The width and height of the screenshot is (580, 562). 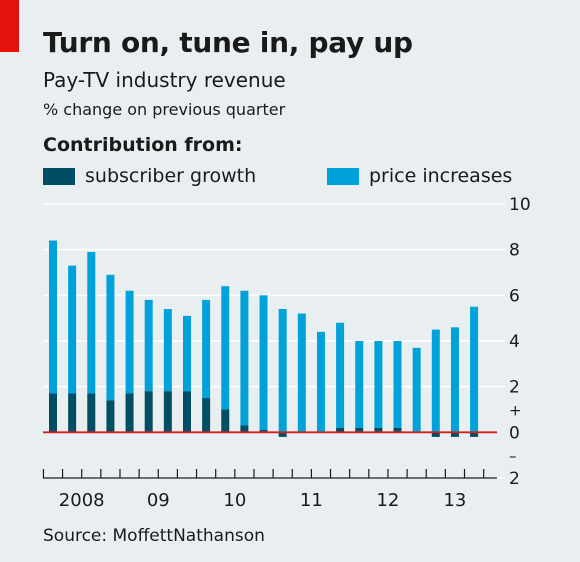 I want to click on x-tick-label: 2008, so click(x=82, y=500).